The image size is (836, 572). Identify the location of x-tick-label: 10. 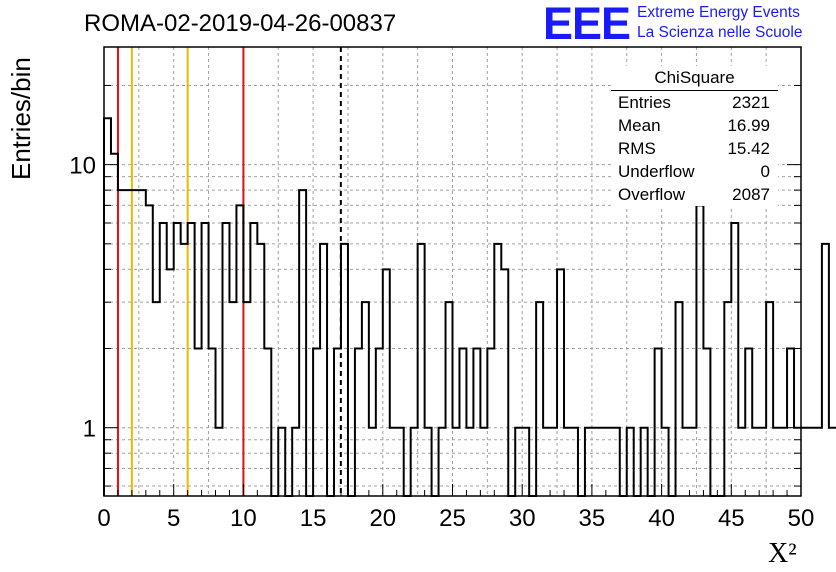
(243, 518).